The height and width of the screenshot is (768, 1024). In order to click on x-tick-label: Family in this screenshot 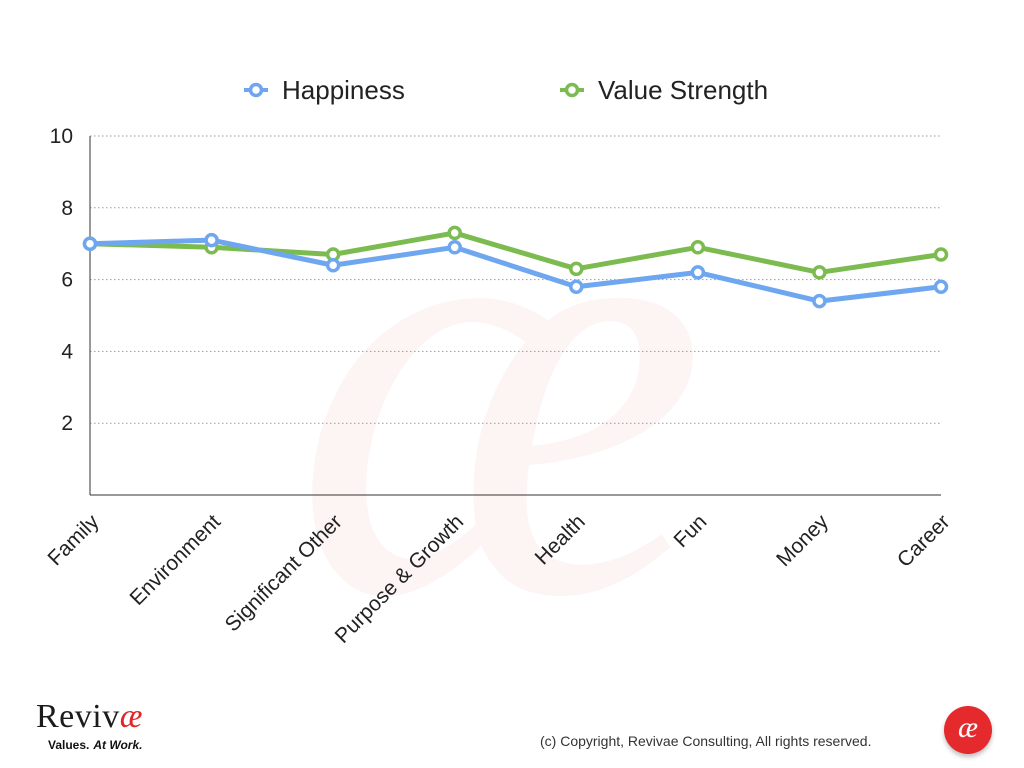, I will do `click(74, 540)`.